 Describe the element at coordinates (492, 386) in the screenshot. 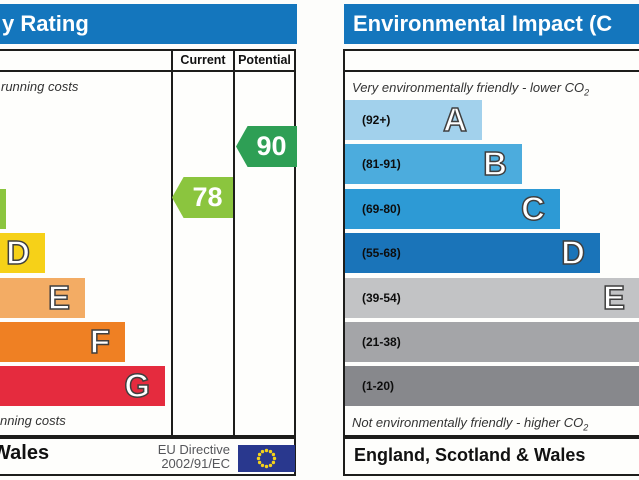

I see `impact-band-g: (1-20) G` at that location.